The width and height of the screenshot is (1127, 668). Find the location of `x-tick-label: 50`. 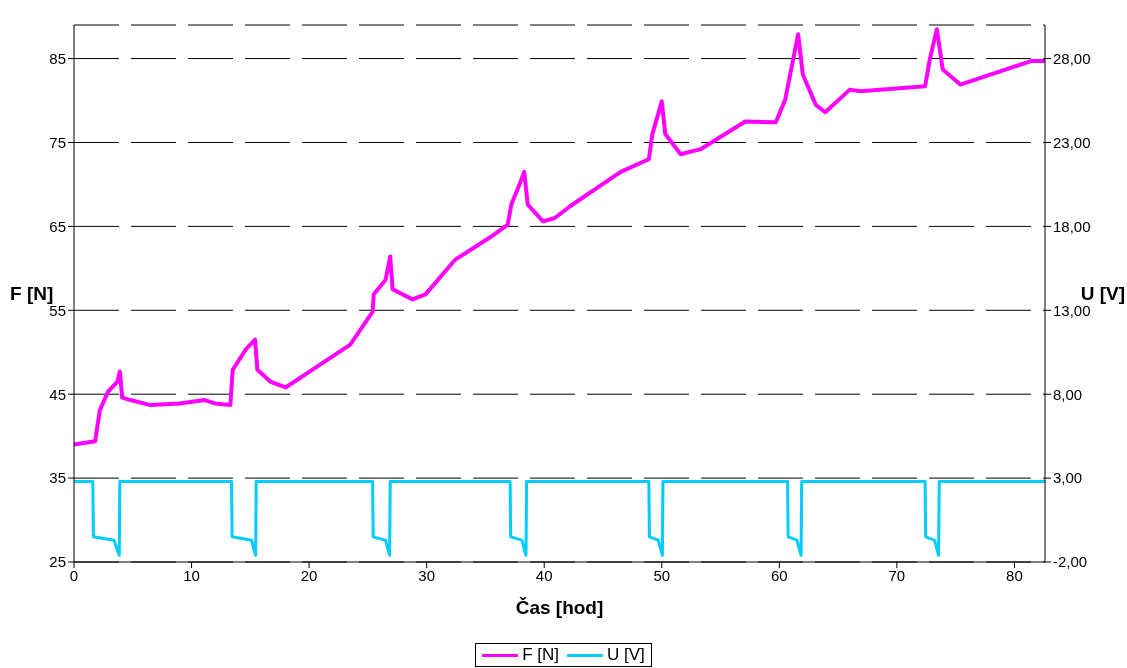

x-tick-label: 50 is located at coordinates (662, 575).